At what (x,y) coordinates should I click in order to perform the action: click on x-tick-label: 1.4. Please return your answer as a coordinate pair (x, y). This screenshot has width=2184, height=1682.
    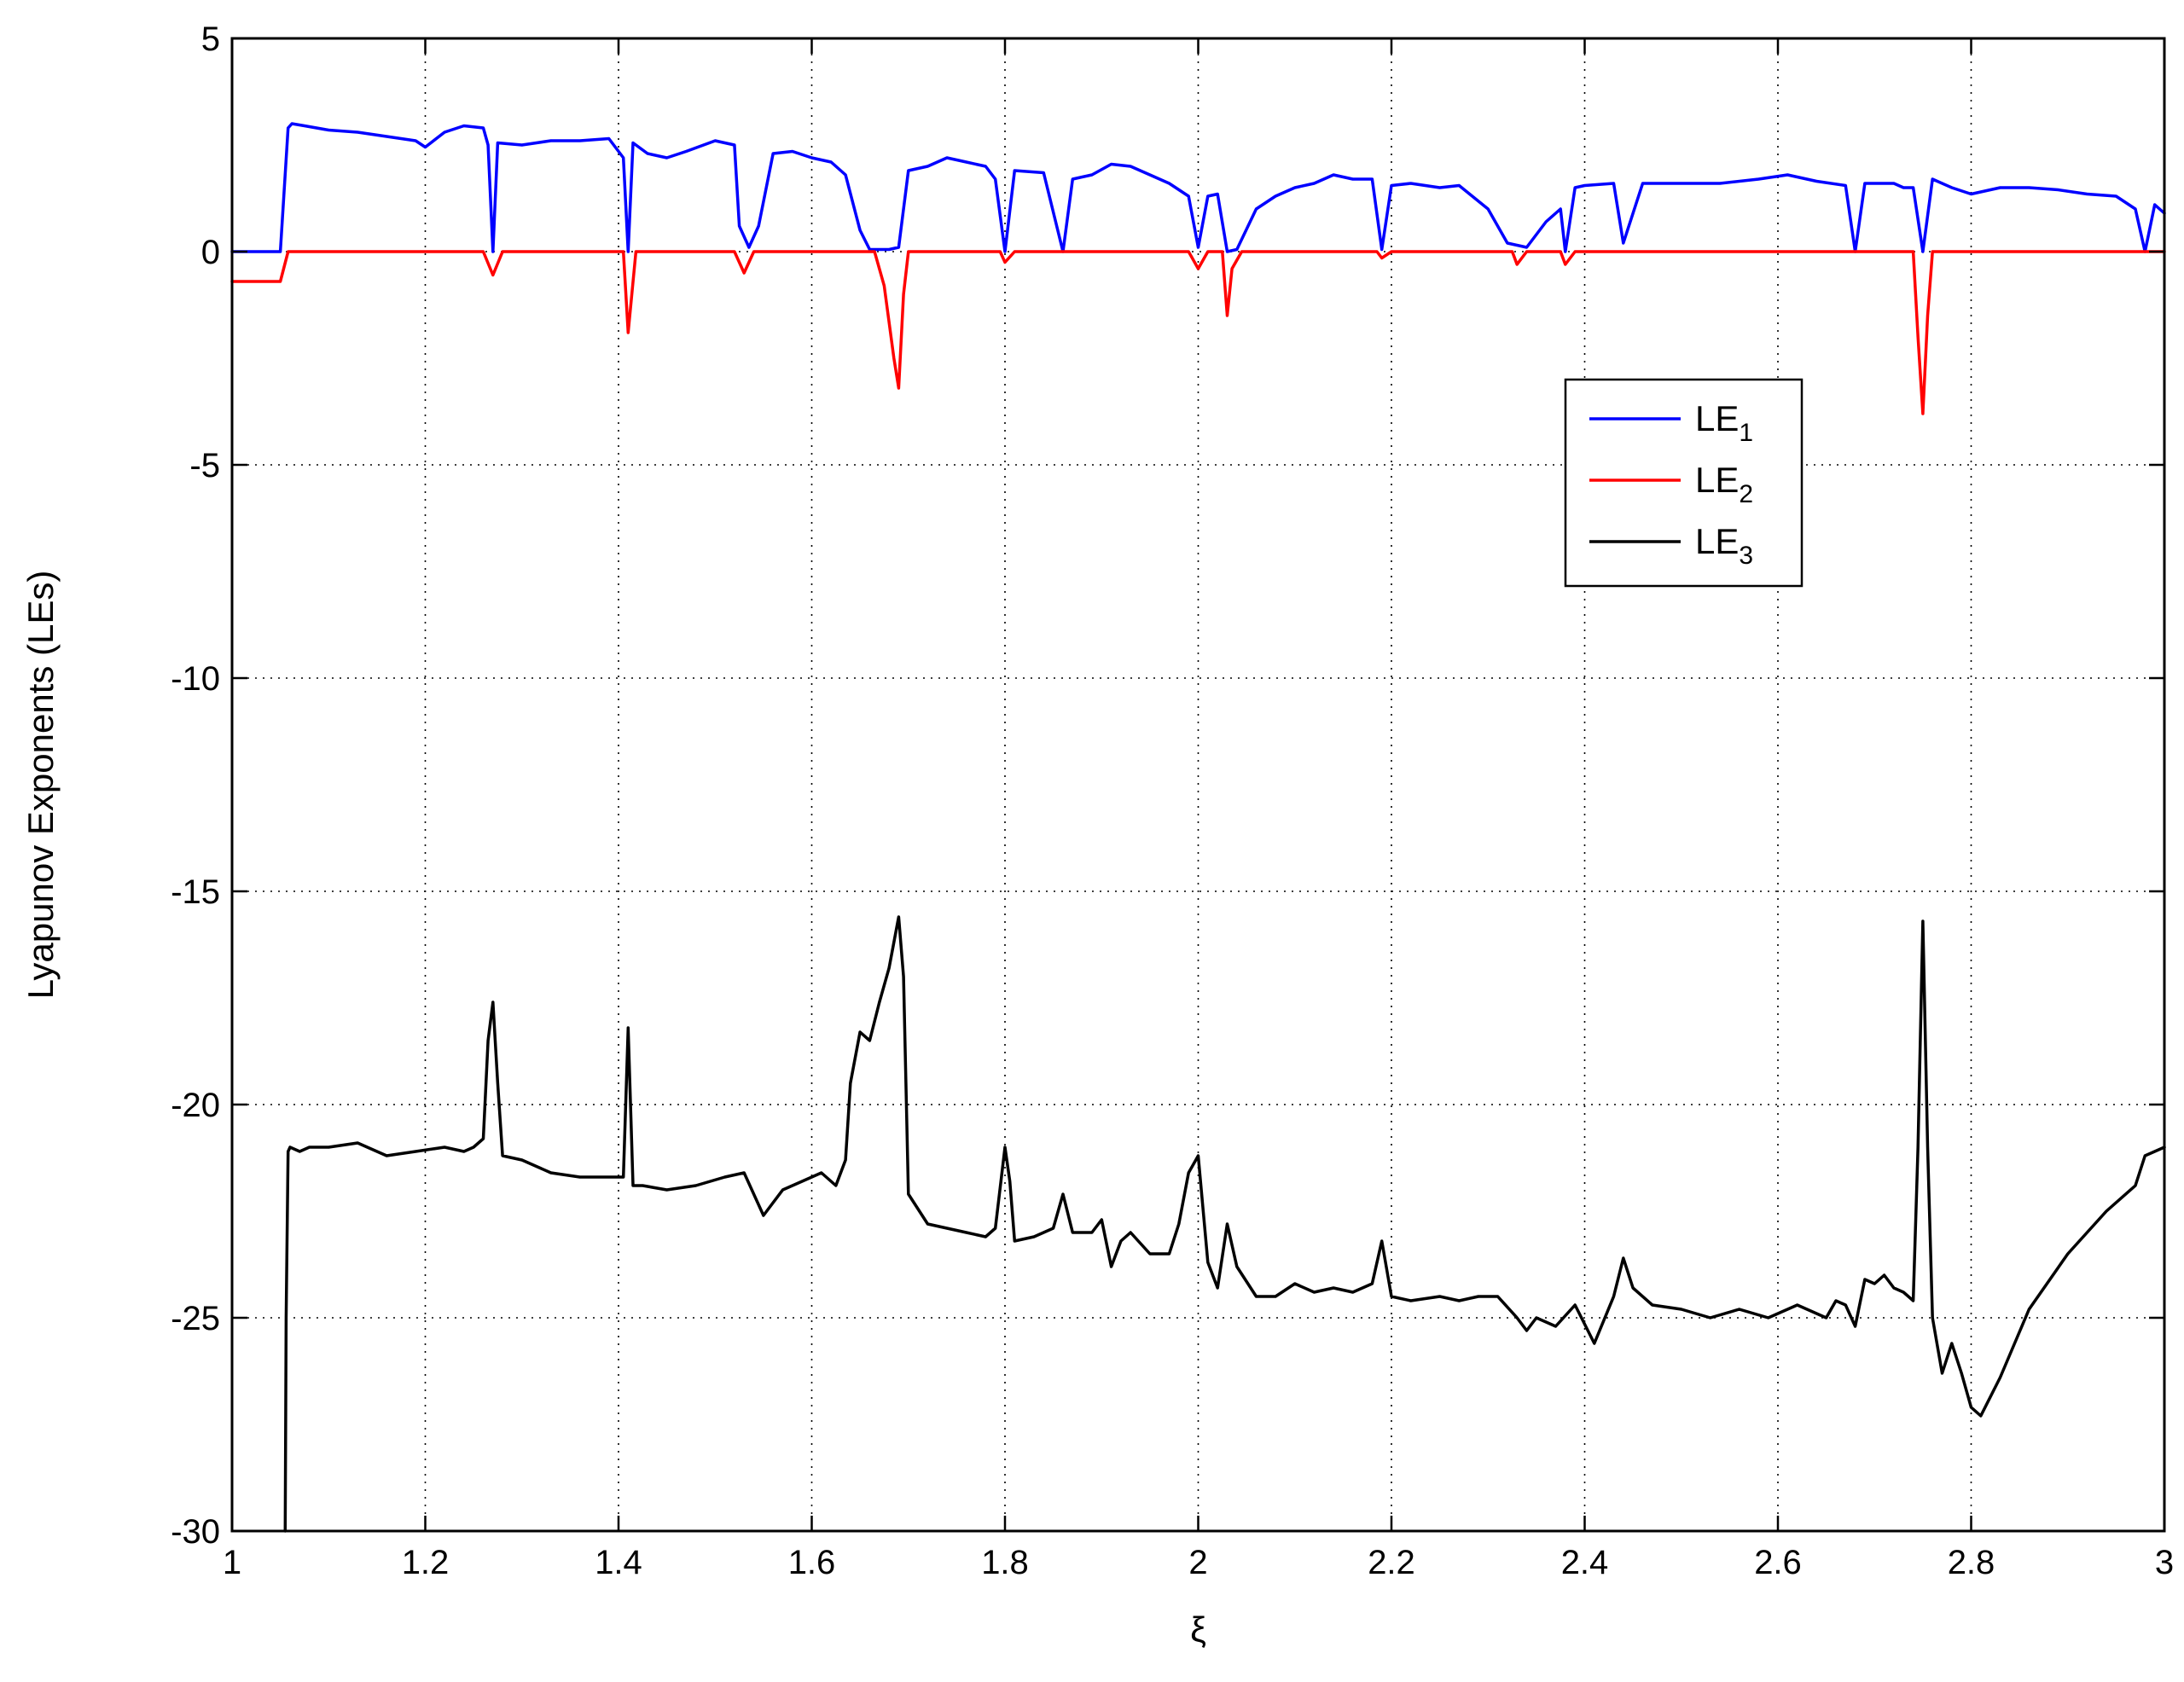
    Looking at the image, I should click on (618, 1562).